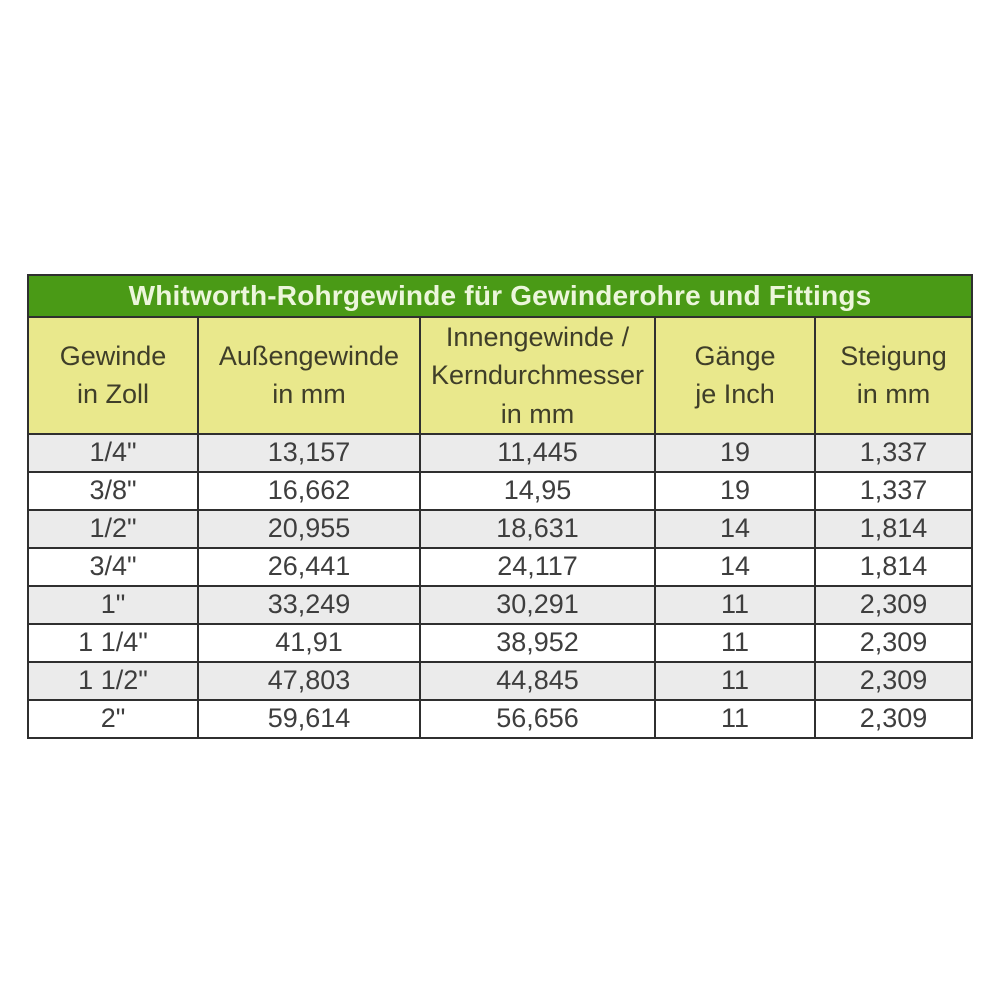 The image size is (1000, 1000). Describe the element at coordinates (309, 490) in the screenshot. I see `cell-aussengewinde: 16,662` at that location.